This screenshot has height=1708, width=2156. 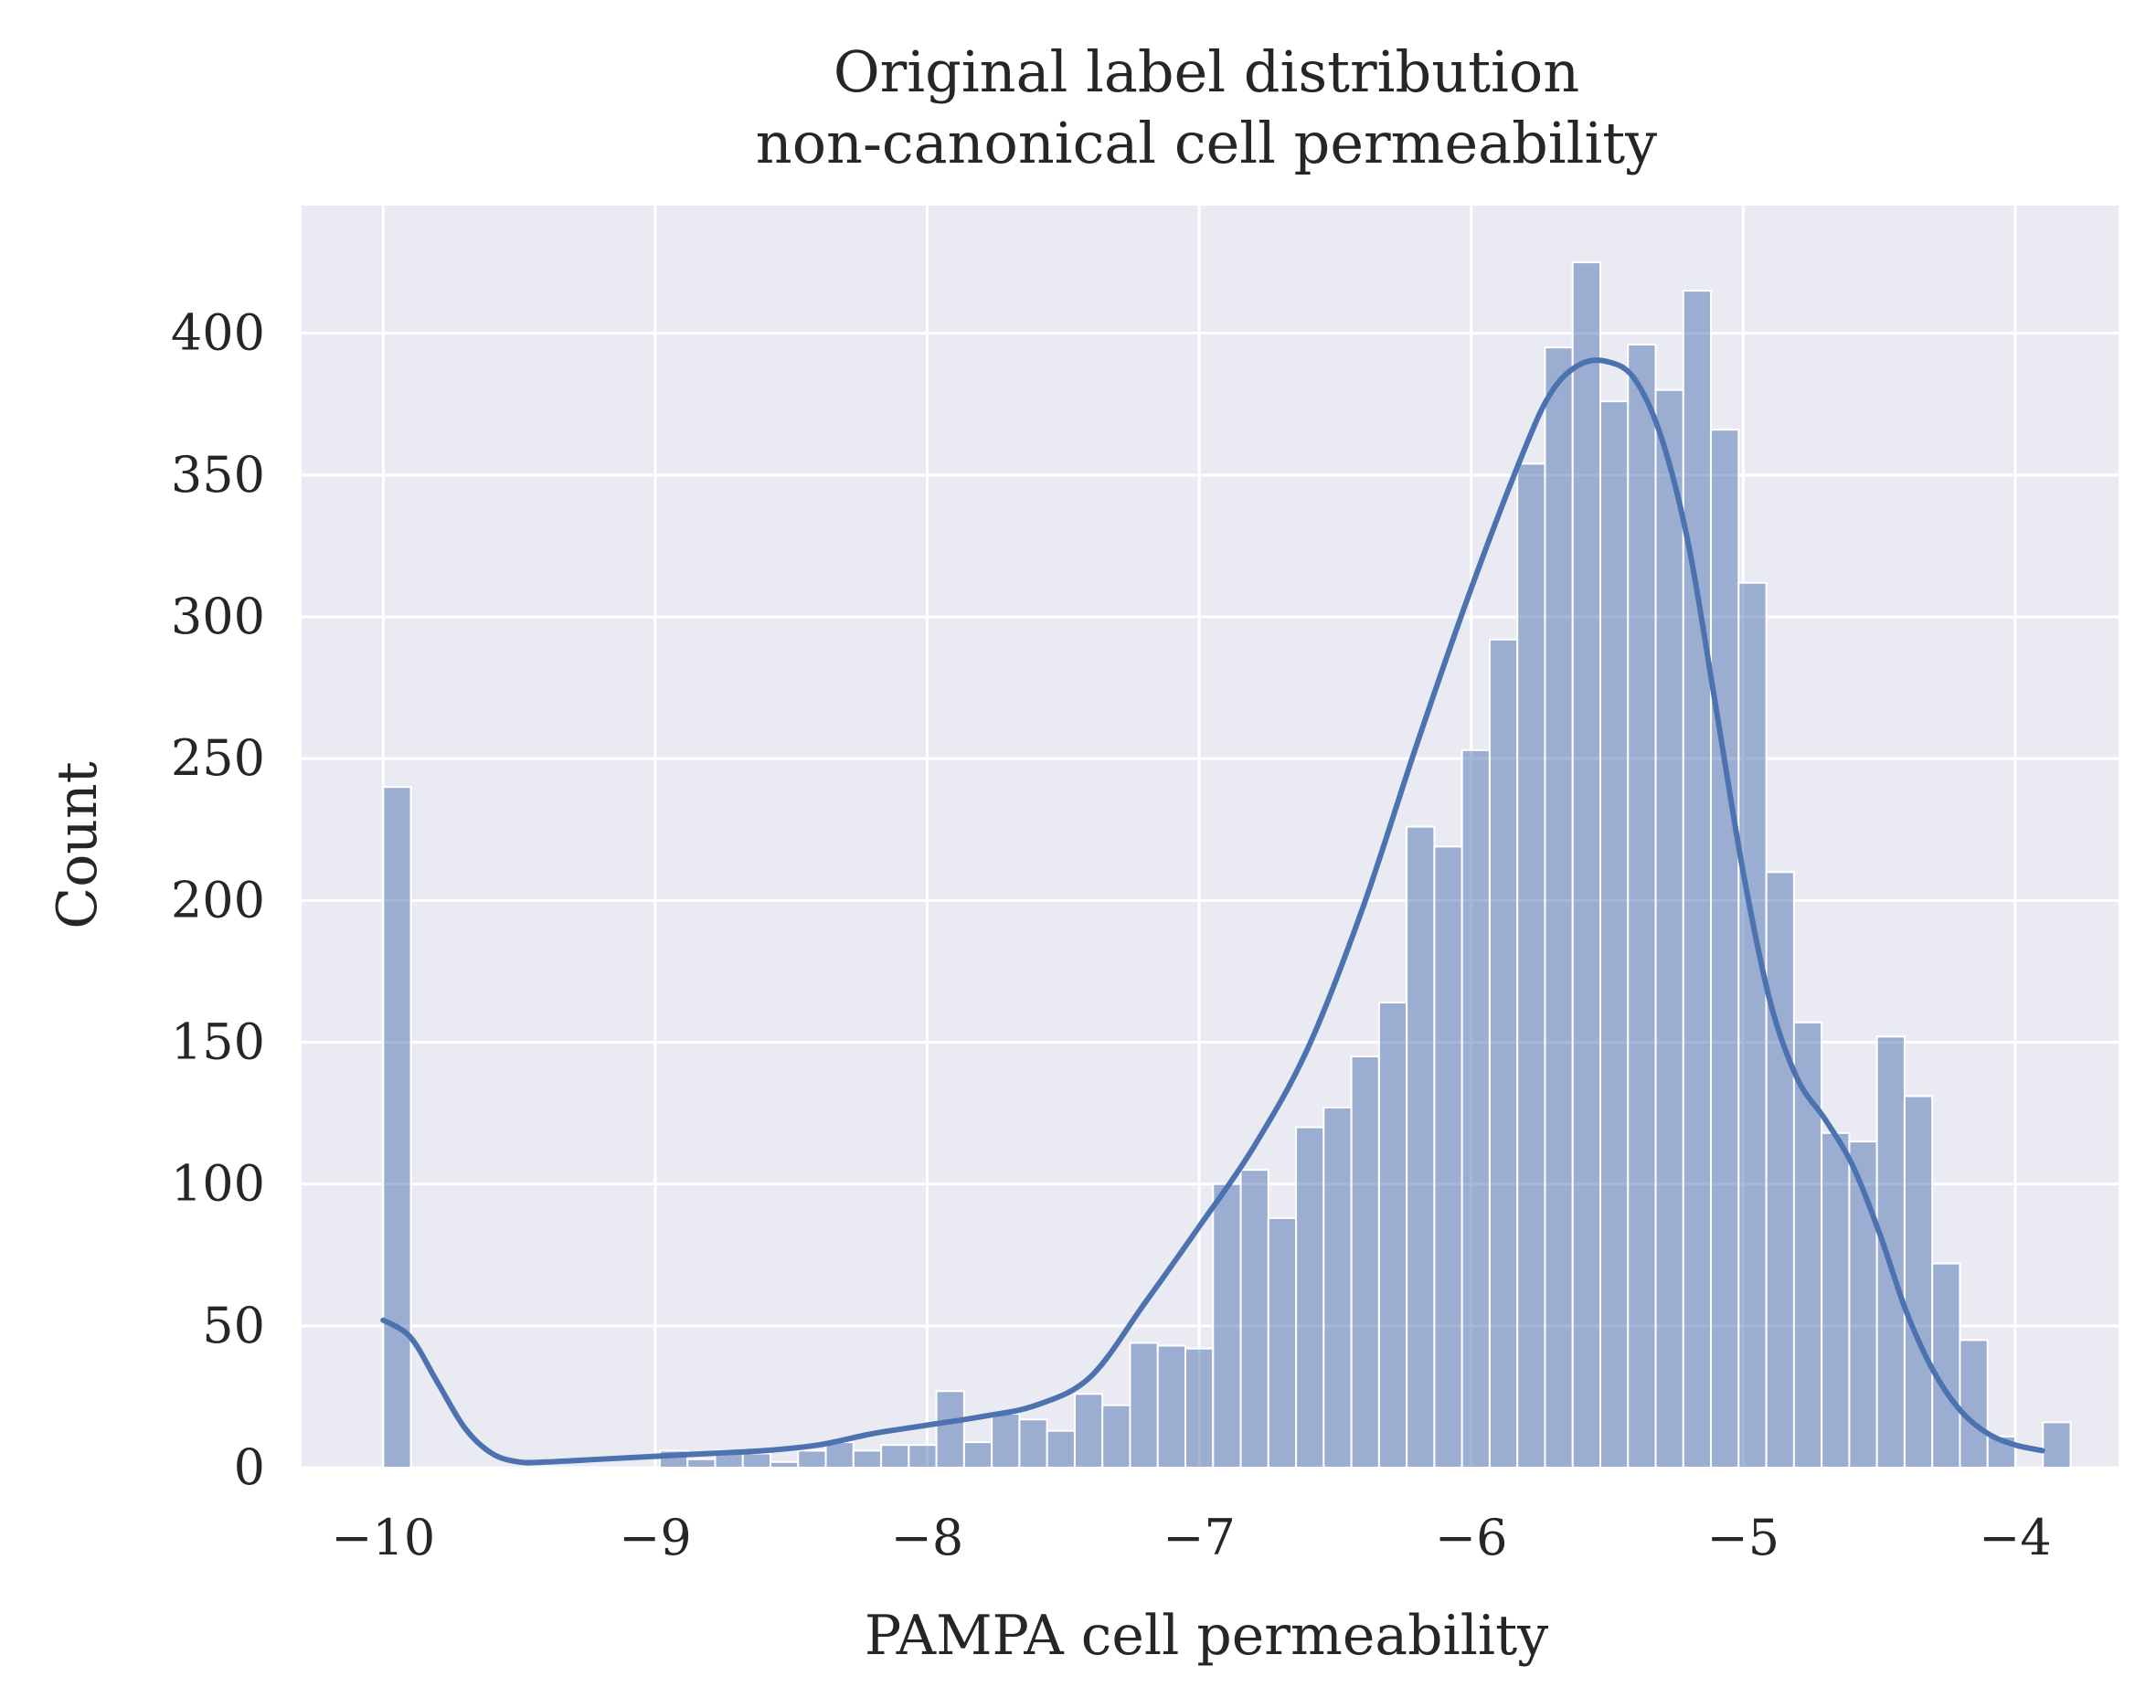 I want to click on y-tick-label: 0, so click(x=249, y=1467).